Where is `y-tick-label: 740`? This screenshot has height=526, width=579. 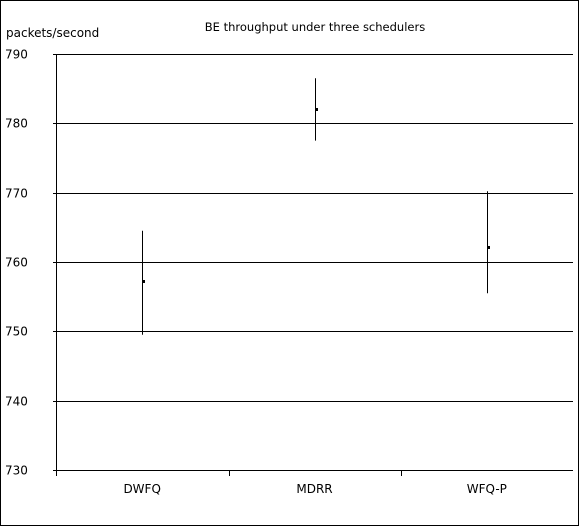 y-tick-label: 740 is located at coordinates (16, 402).